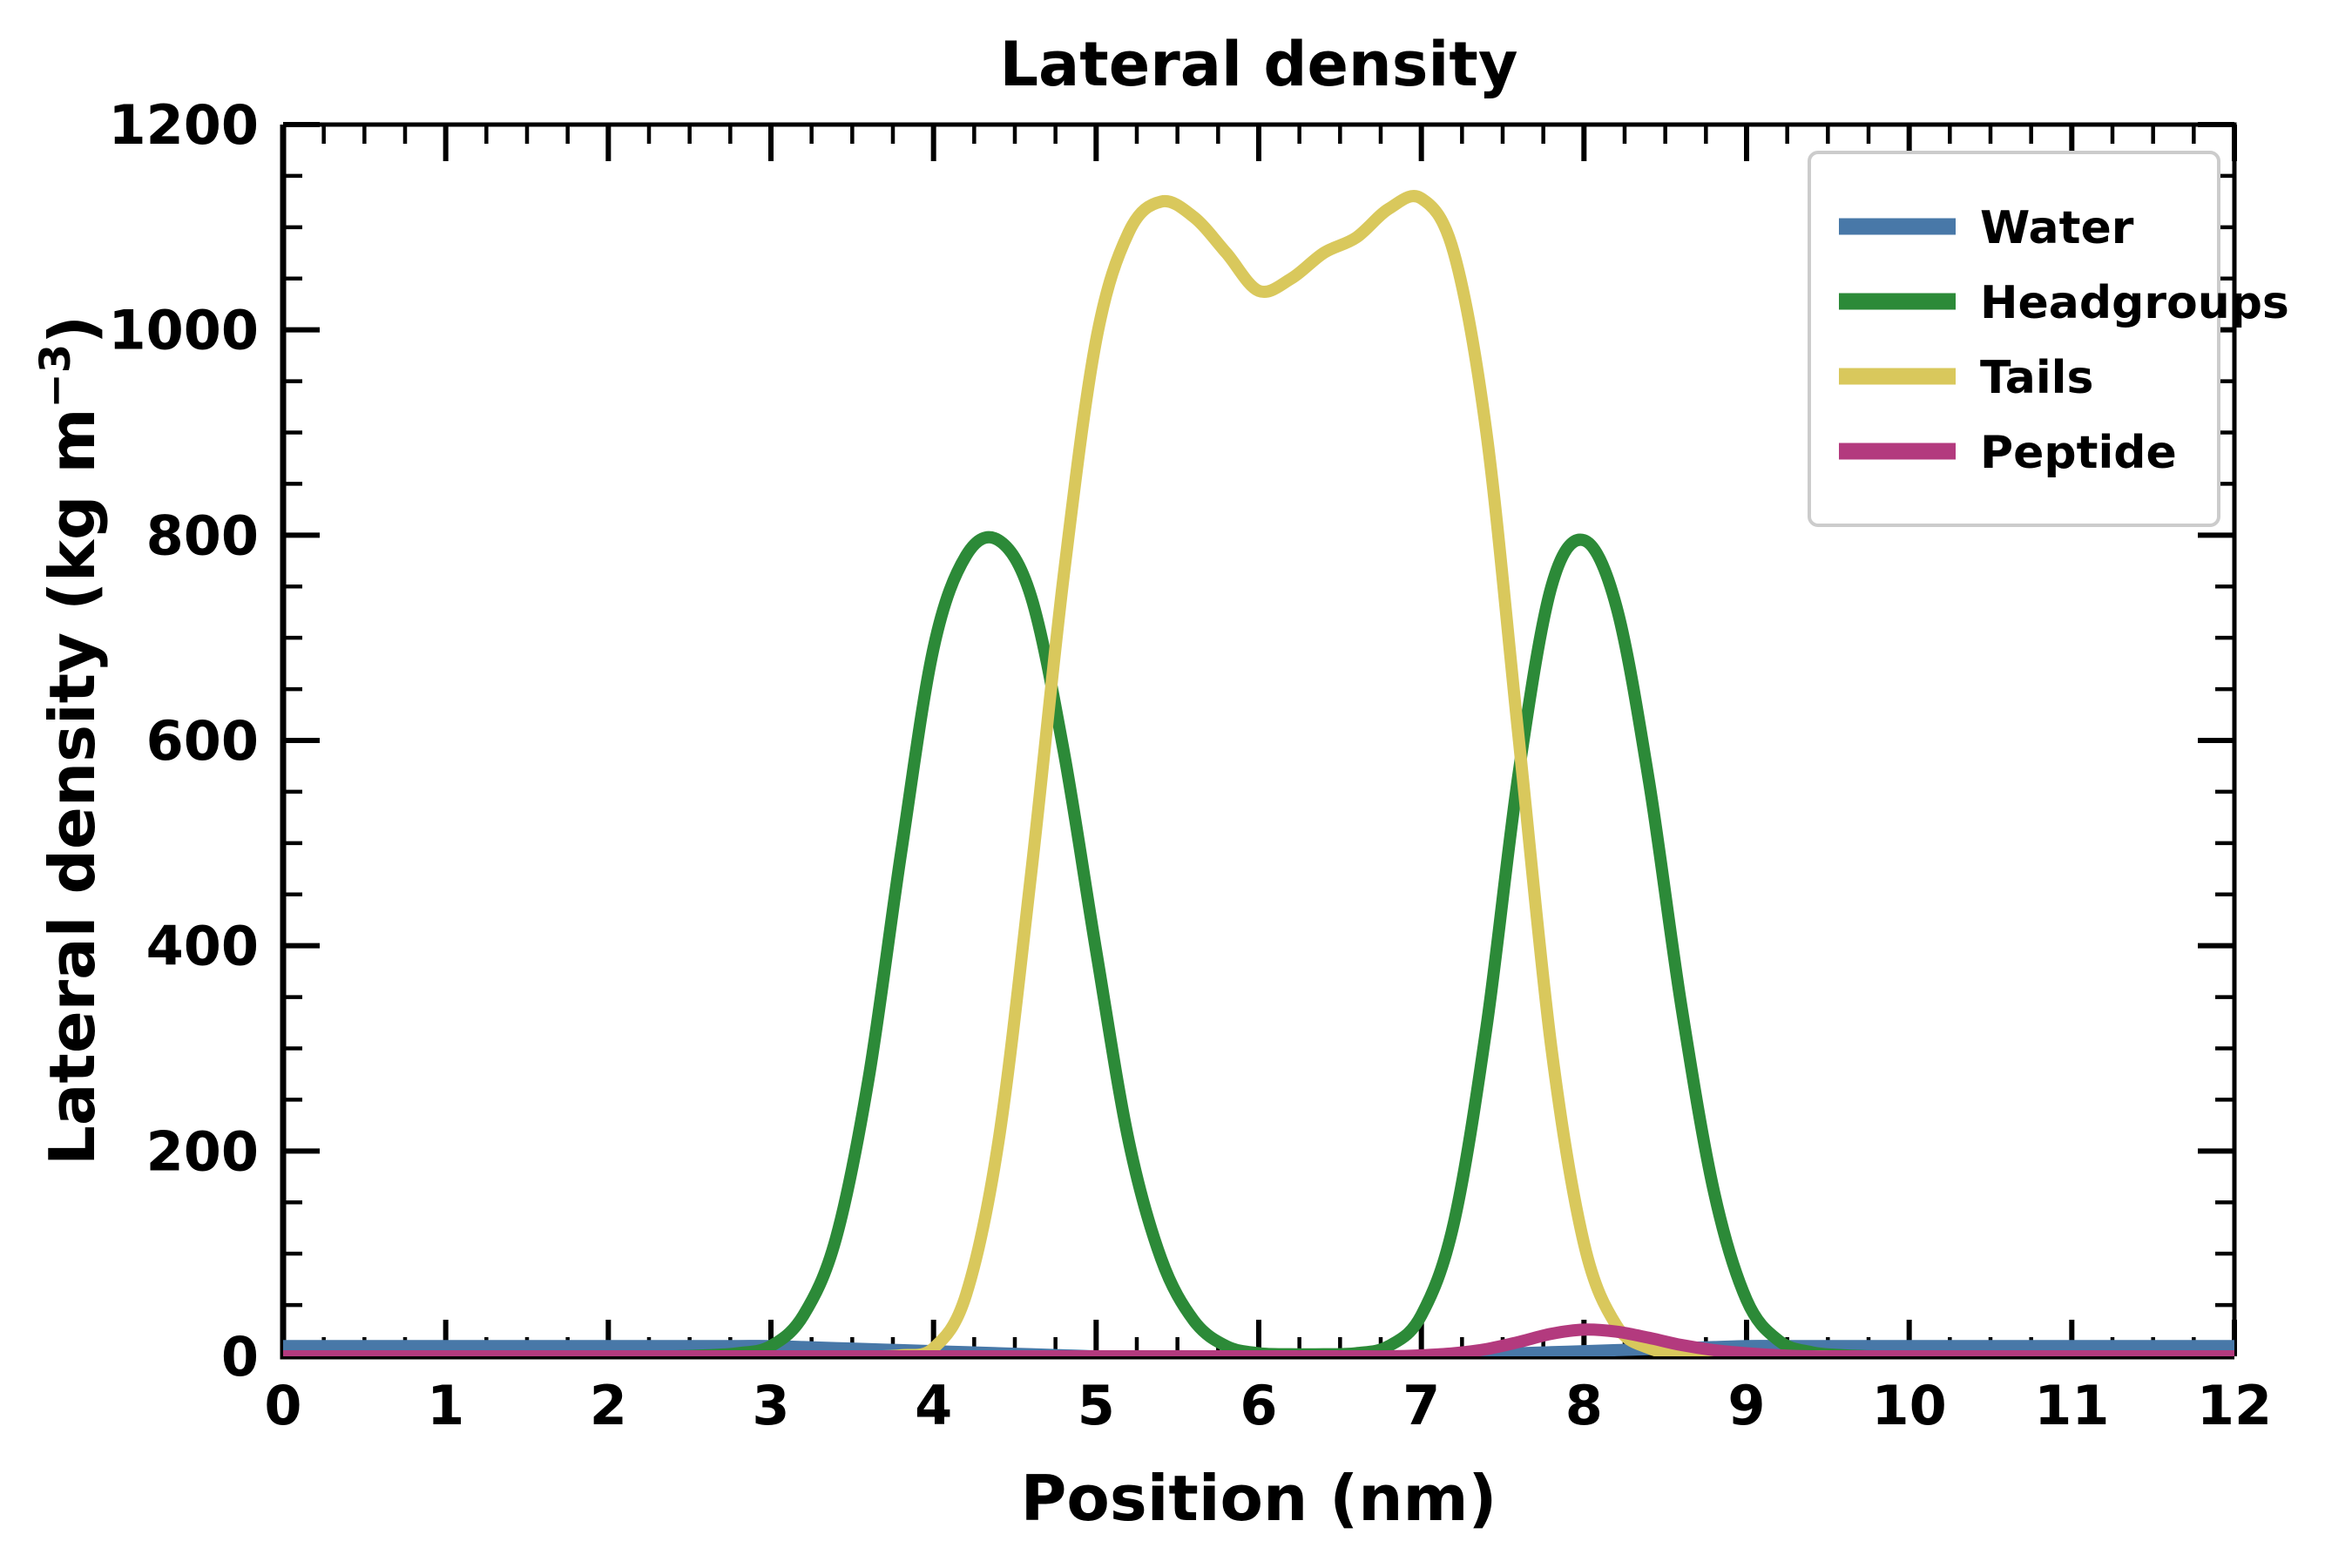 This screenshot has height=1568, width=2352. I want to click on legend: Water Headgroups Tails Peptide, so click(2048, 339).